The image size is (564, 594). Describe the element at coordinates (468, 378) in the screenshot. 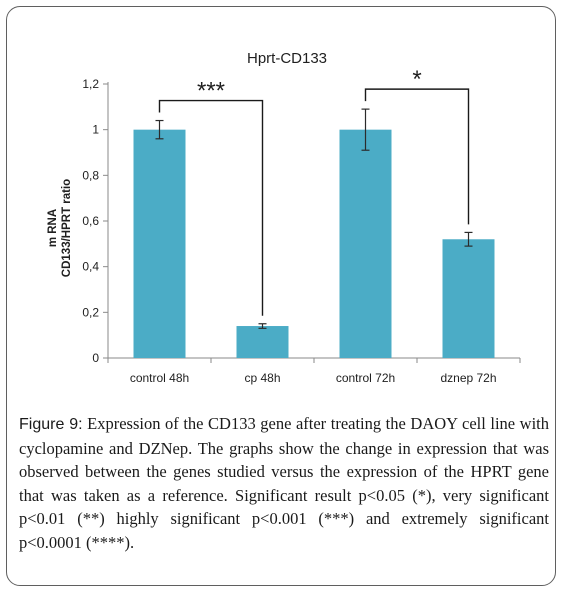

I see `x-tick-label: dznep 72h` at that location.